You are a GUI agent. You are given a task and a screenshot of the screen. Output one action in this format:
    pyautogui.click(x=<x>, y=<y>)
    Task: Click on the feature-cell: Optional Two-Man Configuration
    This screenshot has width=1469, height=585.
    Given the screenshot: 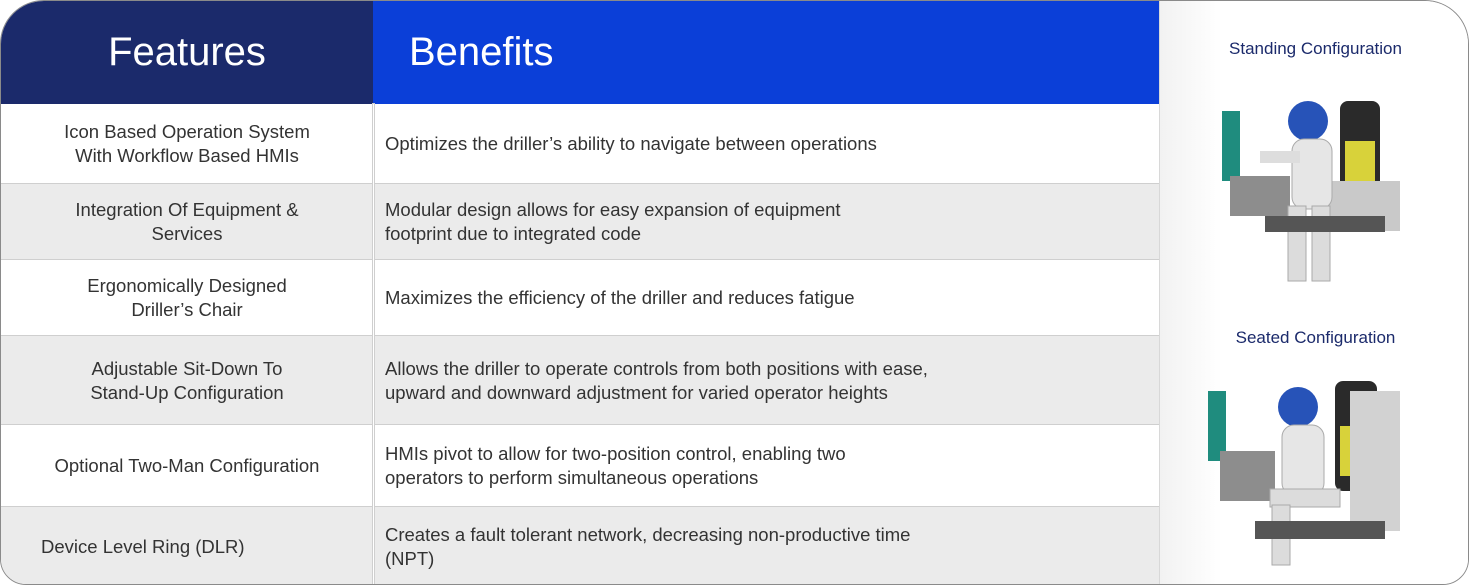 What is the action you would take?
    pyautogui.click(x=187, y=465)
    